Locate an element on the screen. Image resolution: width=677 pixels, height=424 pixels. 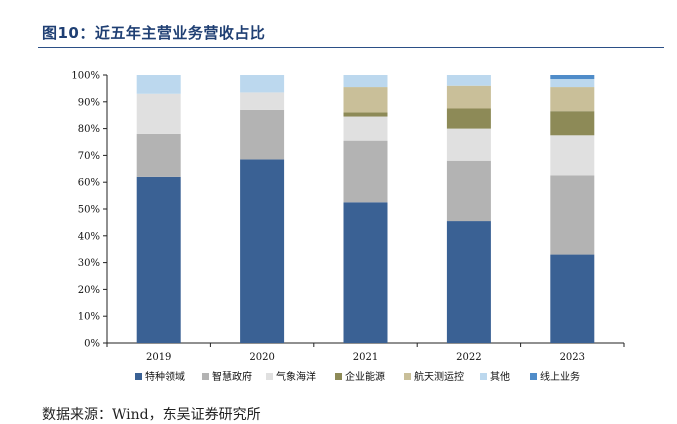
legend-label: 企业能源 is located at coordinates (365, 376).